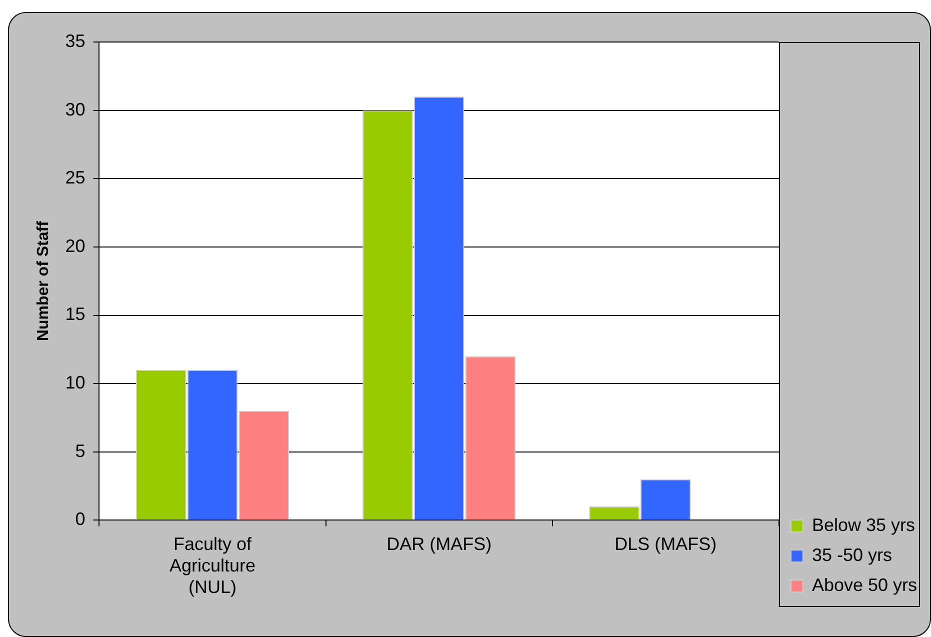 The width and height of the screenshot is (931, 637). What do you see at coordinates (75, 178) in the screenshot?
I see `y-tick-label: 25` at bounding box center [75, 178].